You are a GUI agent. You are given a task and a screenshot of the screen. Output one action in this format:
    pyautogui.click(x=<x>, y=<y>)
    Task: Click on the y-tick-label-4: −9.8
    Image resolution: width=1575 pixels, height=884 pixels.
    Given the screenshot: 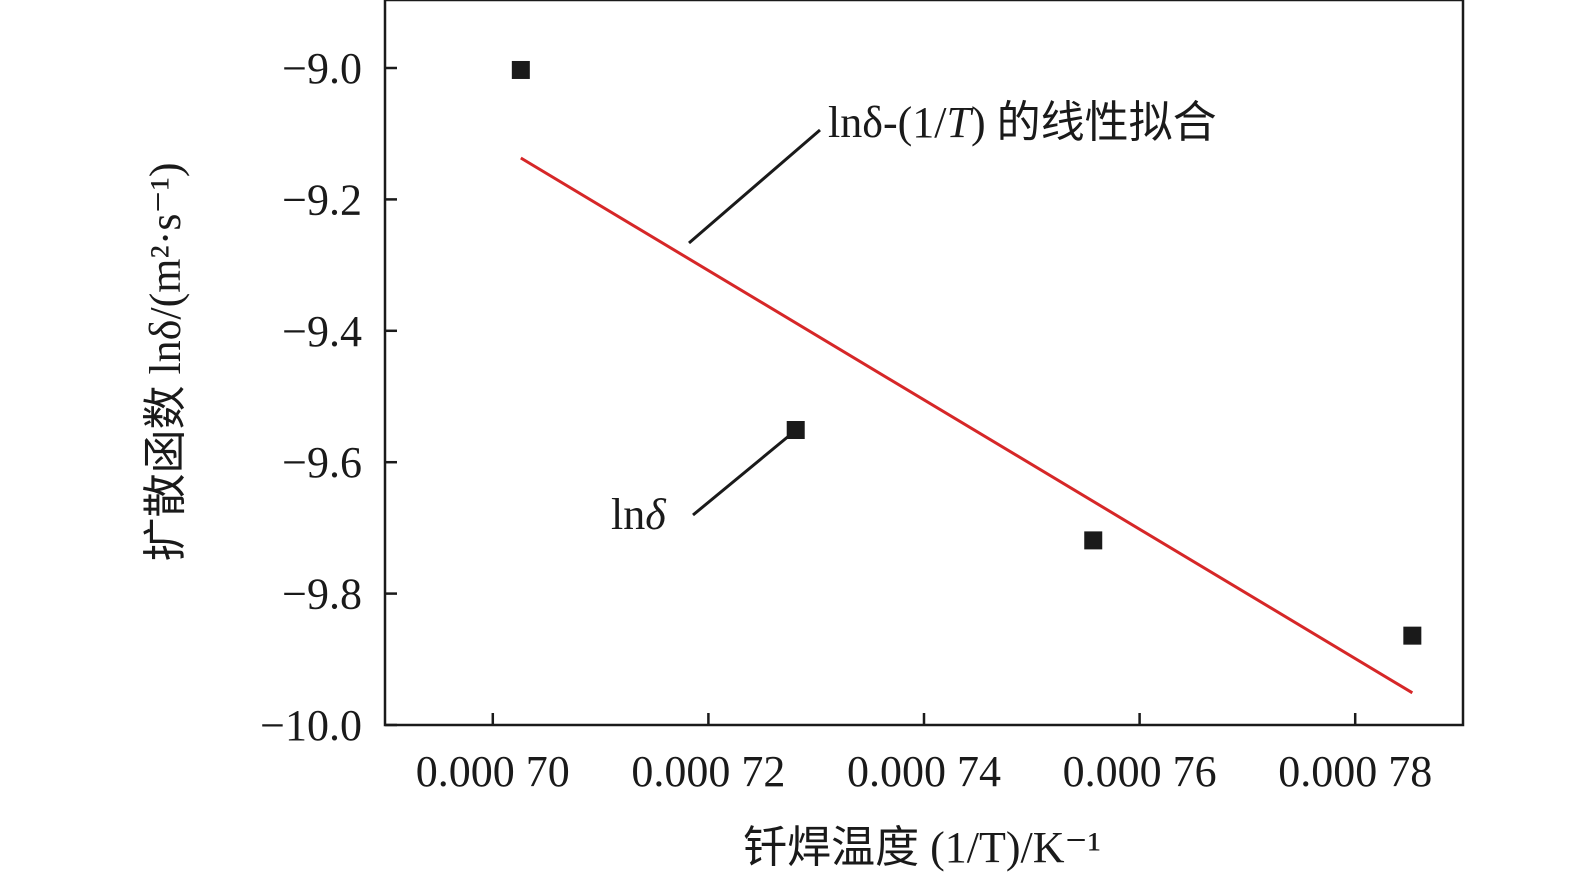 What is the action you would take?
    pyautogui.click(x=322, y=594)
    